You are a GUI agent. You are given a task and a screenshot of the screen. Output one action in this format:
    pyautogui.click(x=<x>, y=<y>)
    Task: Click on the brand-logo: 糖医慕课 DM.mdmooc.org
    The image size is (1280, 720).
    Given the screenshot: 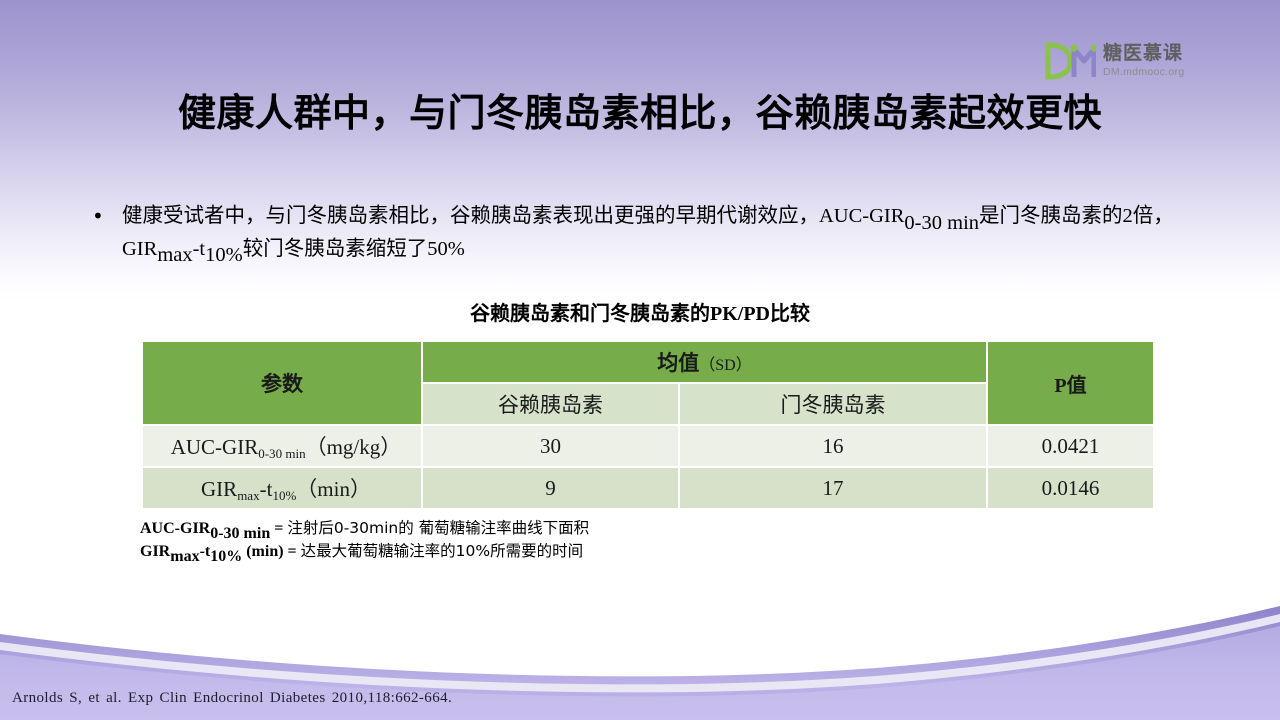 What is the action you would take?
    pyautogui.click(x=1144, y=61)
    